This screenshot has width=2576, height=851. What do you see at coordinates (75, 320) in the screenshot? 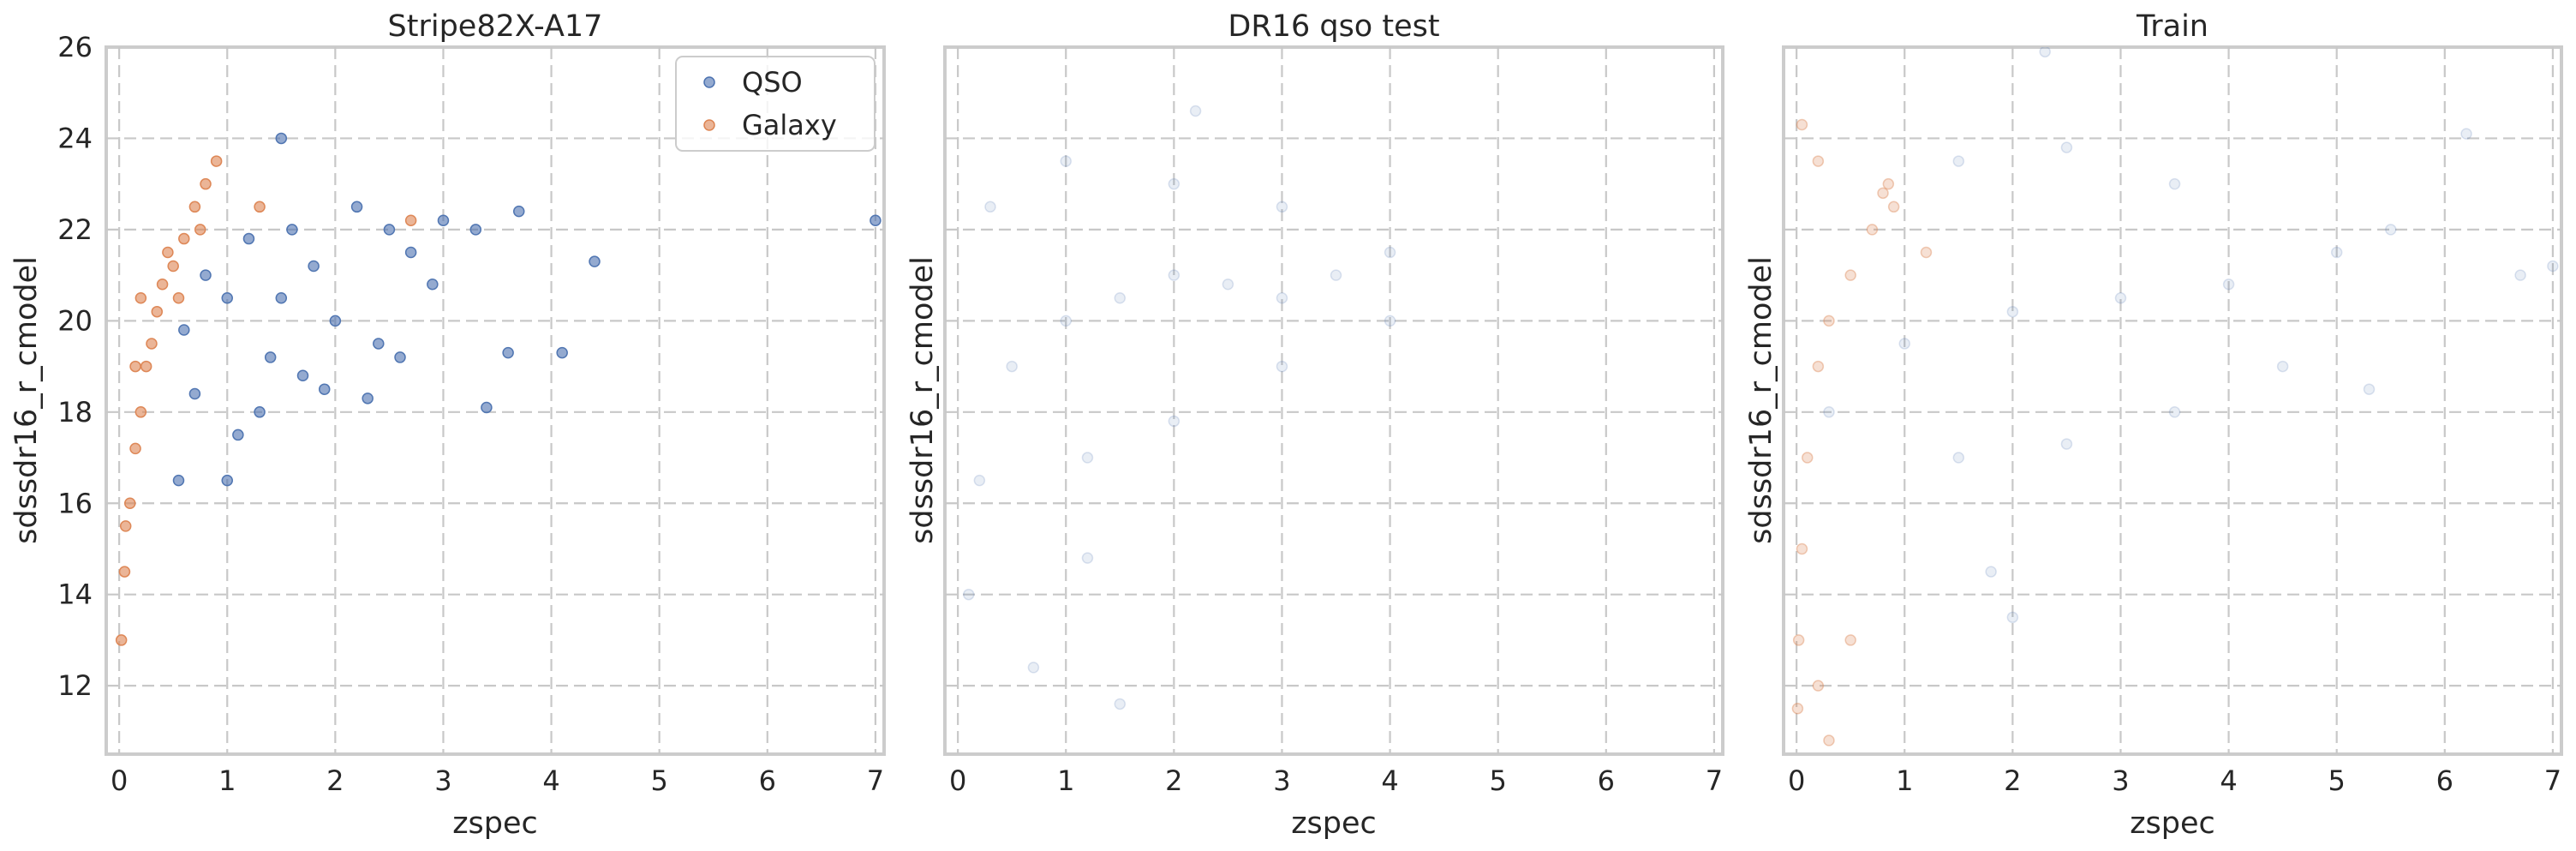
I see `y-tick-label: 20` at bounding box center [75, 320].